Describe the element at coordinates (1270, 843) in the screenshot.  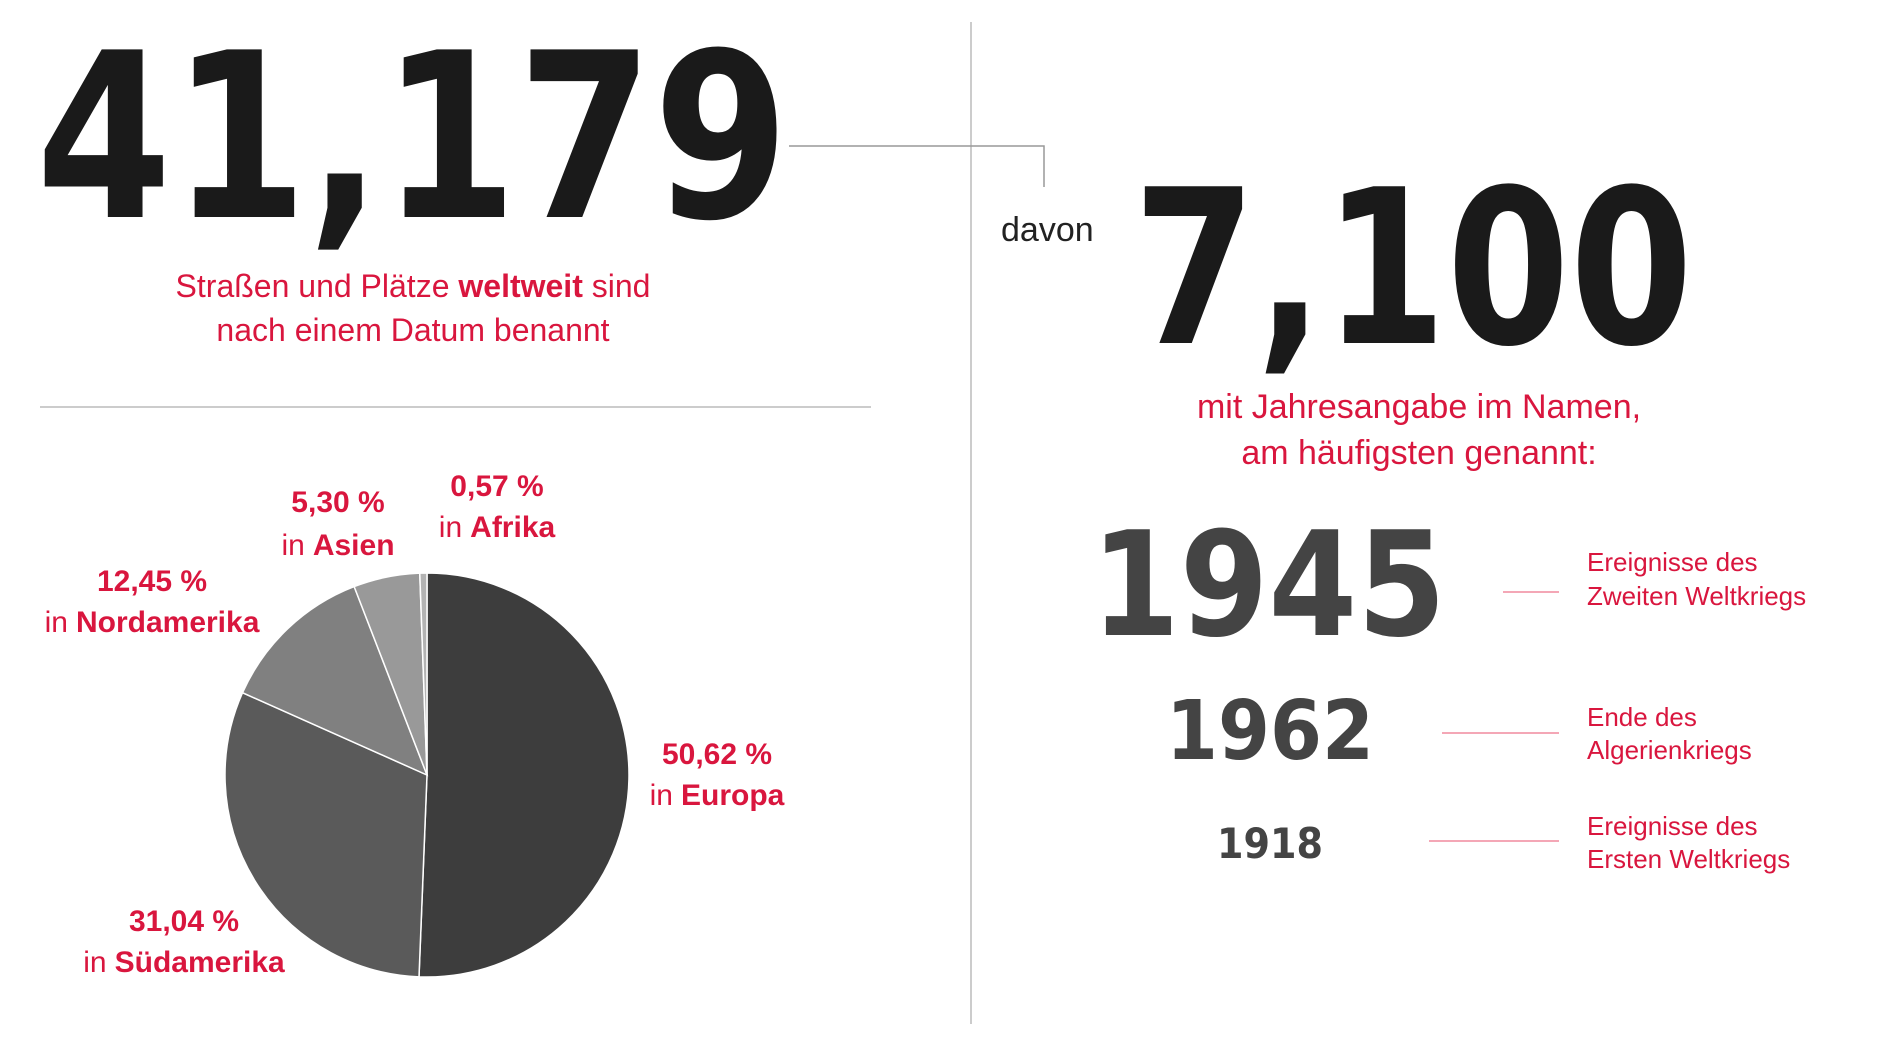
I see `year: 1918` at that location.